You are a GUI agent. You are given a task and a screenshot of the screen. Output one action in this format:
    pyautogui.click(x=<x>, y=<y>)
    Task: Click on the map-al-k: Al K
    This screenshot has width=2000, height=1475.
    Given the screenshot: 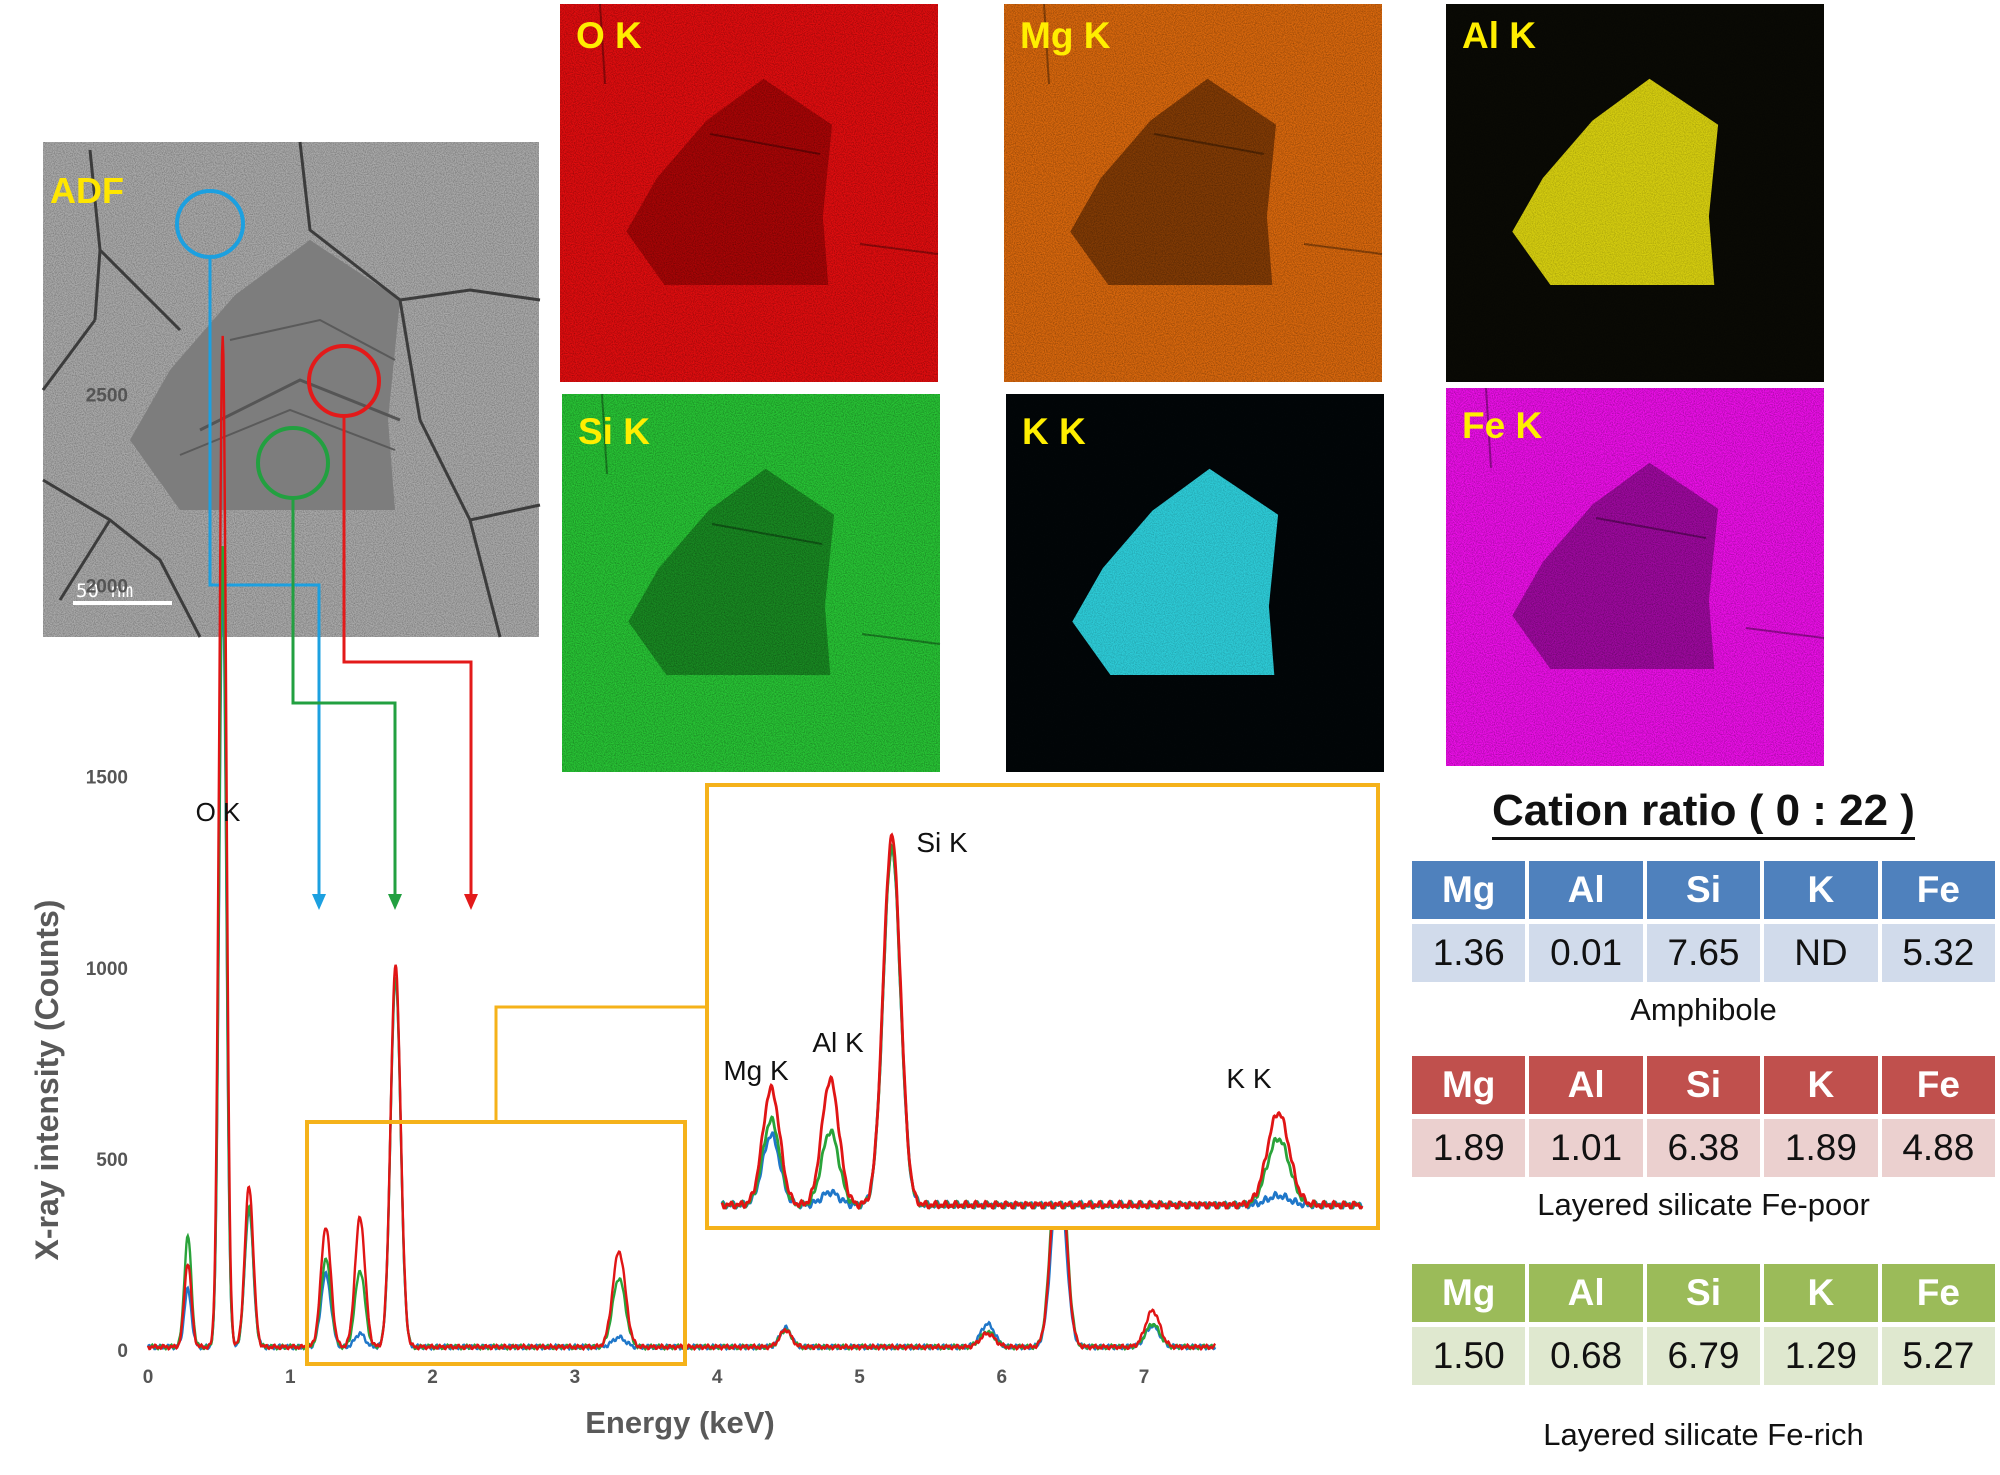 What is the action you would take?
    pyautogui.click(x=1635, y=193)
    